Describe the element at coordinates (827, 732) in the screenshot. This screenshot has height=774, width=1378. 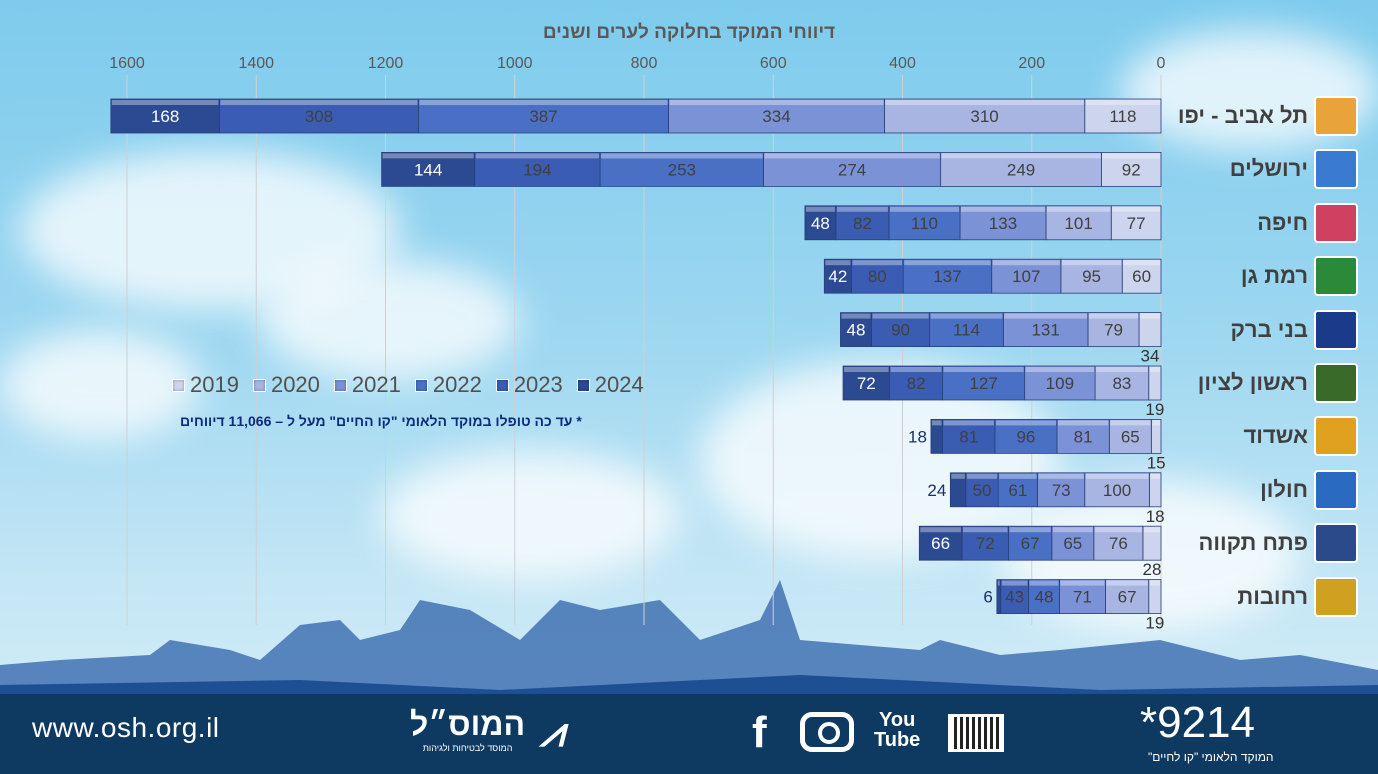
I see `instagram-icon` at that location.